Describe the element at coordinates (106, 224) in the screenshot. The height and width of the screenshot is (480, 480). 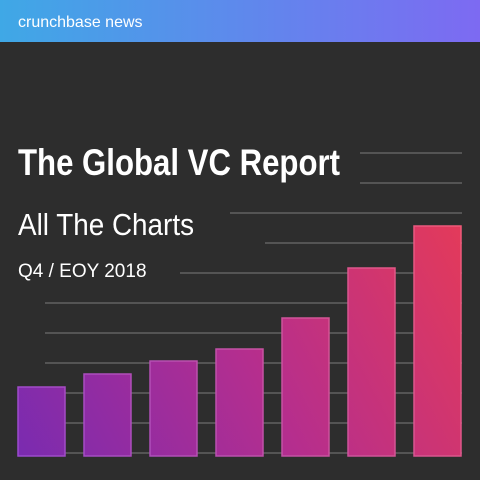
I see `subtitle: All The Charts` at that location.